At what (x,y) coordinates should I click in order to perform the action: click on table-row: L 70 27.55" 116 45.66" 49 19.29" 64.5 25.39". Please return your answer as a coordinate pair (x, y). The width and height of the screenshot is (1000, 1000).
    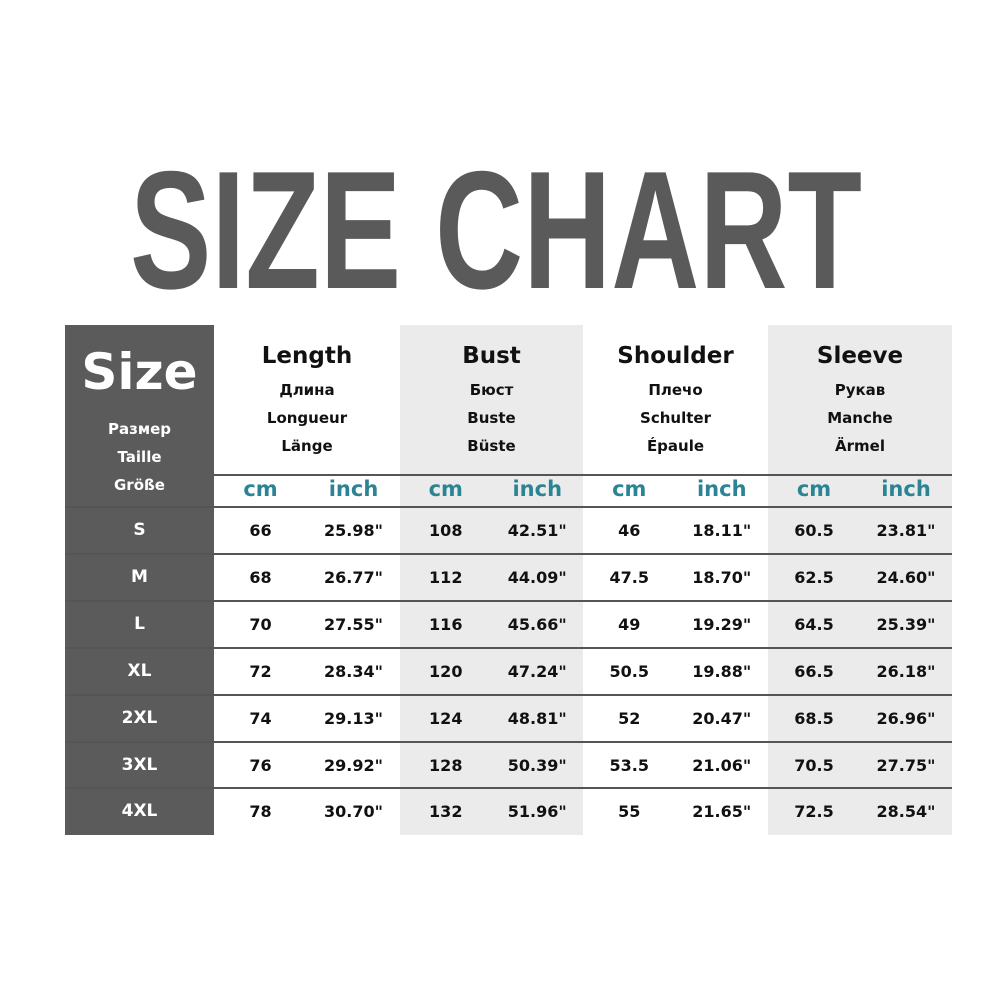
    Looking at the image, I should click on (508, 624).